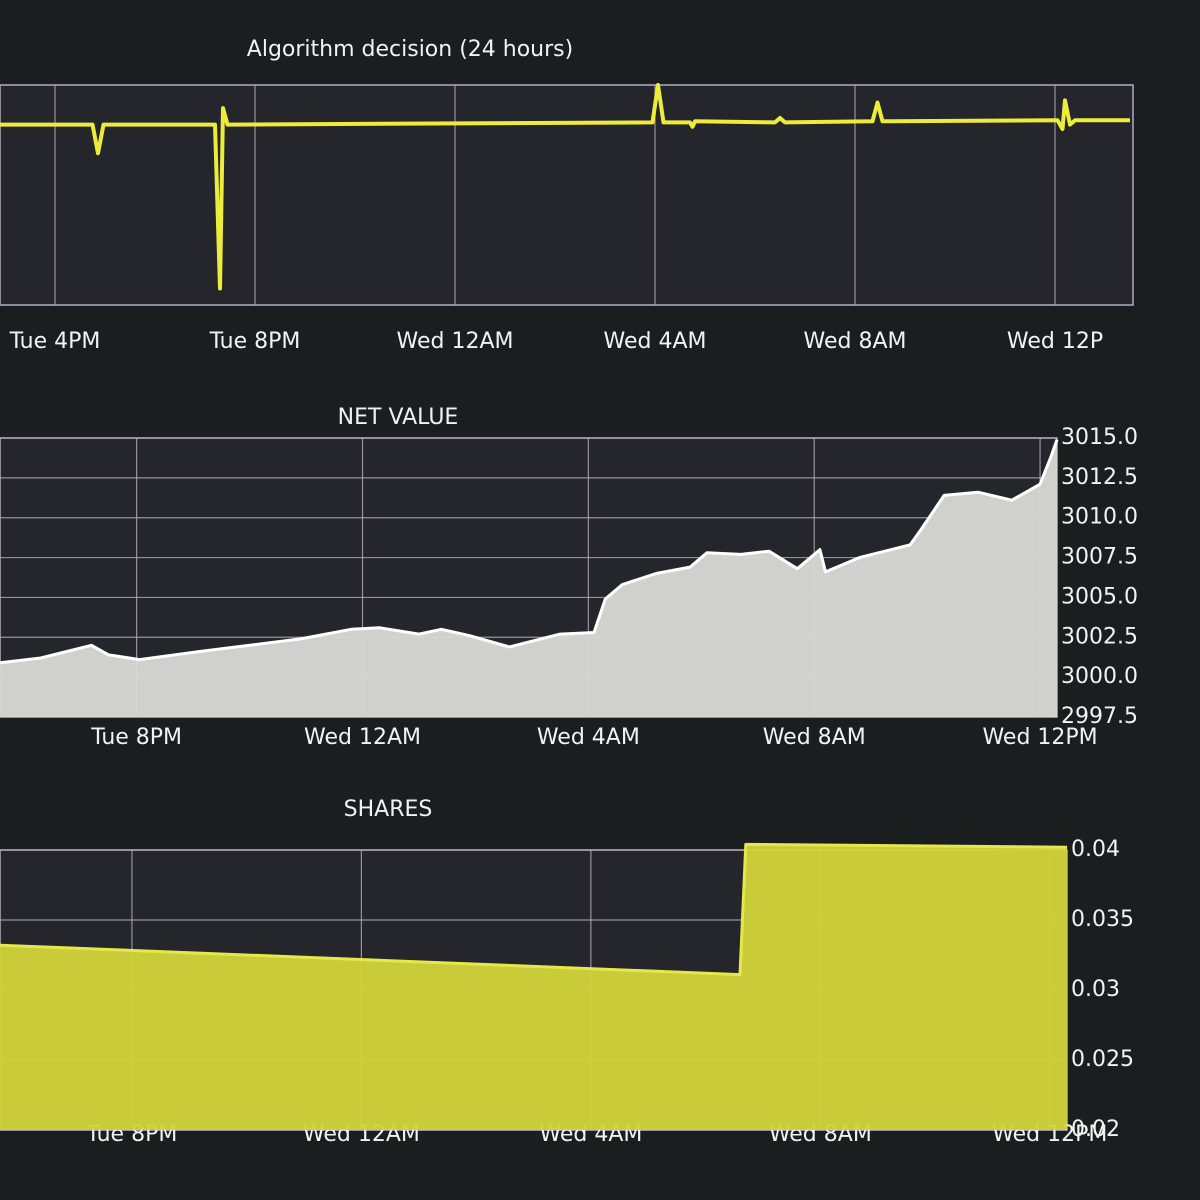 This screenshot has width=1200, height=1200. I want to click on y-tick-label: 0.03, so click(1095, 989).